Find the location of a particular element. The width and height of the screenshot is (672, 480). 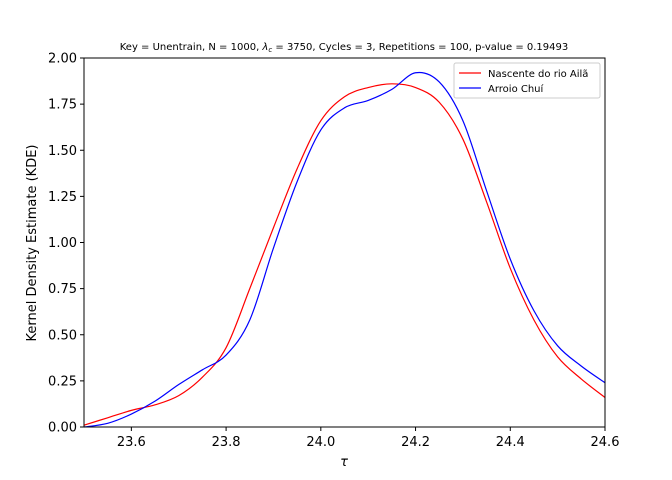

y-axis: 0.00 0.25 0.50 0.75 1.00 1.25 1.50 1.75 2.00 is located at coordinates (66, 244).